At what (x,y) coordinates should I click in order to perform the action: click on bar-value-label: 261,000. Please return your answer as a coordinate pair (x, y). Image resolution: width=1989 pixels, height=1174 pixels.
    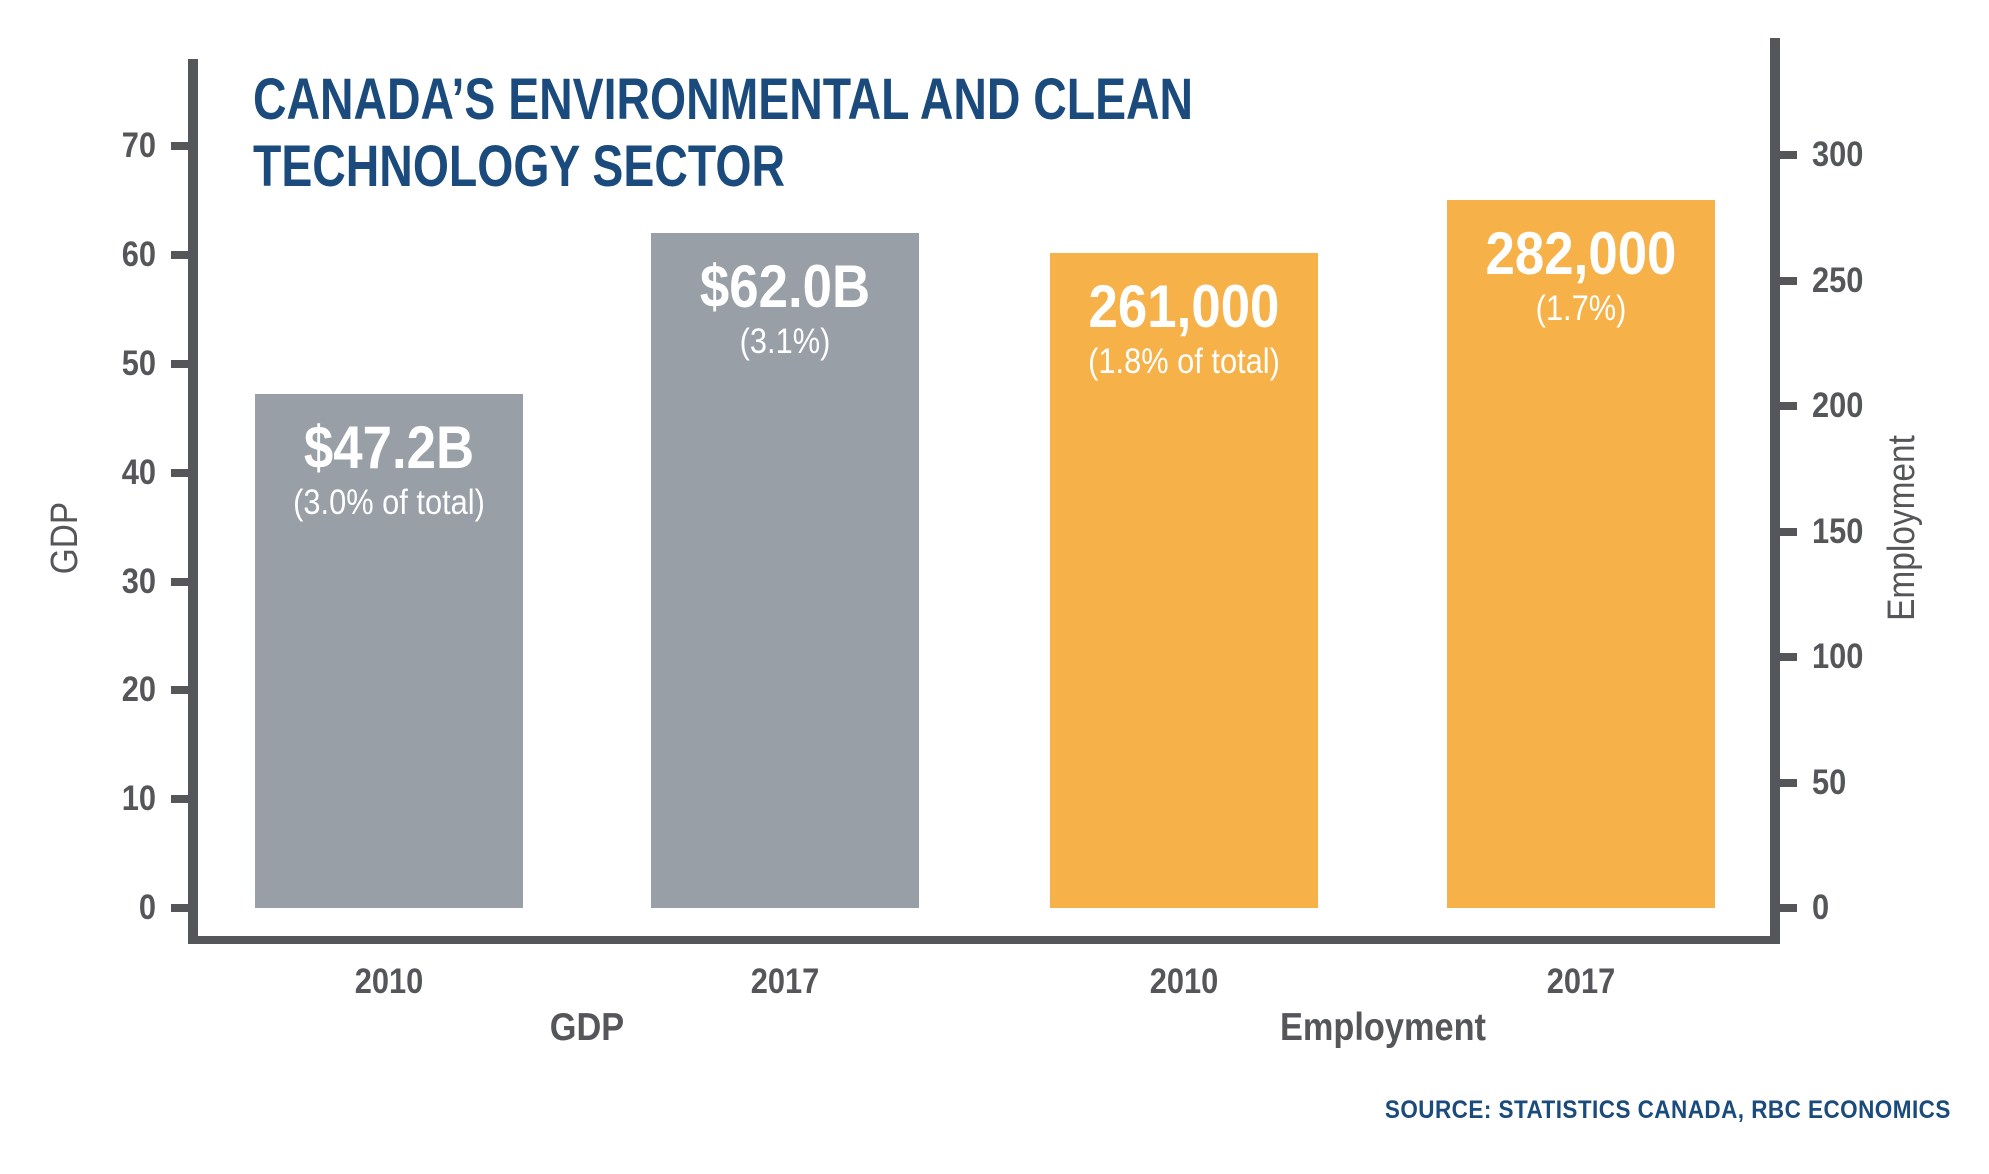
    Looking at the image, I should click on (1184, 306).